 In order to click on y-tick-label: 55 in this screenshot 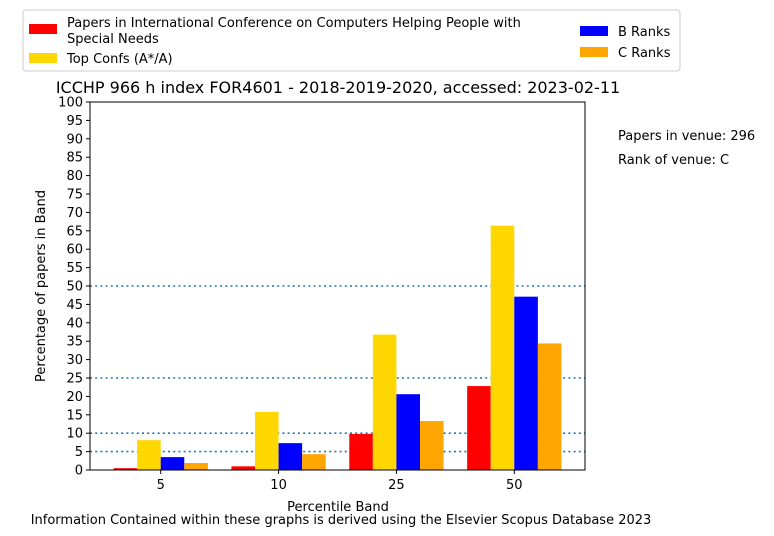, I will do `click(74, 268)`.